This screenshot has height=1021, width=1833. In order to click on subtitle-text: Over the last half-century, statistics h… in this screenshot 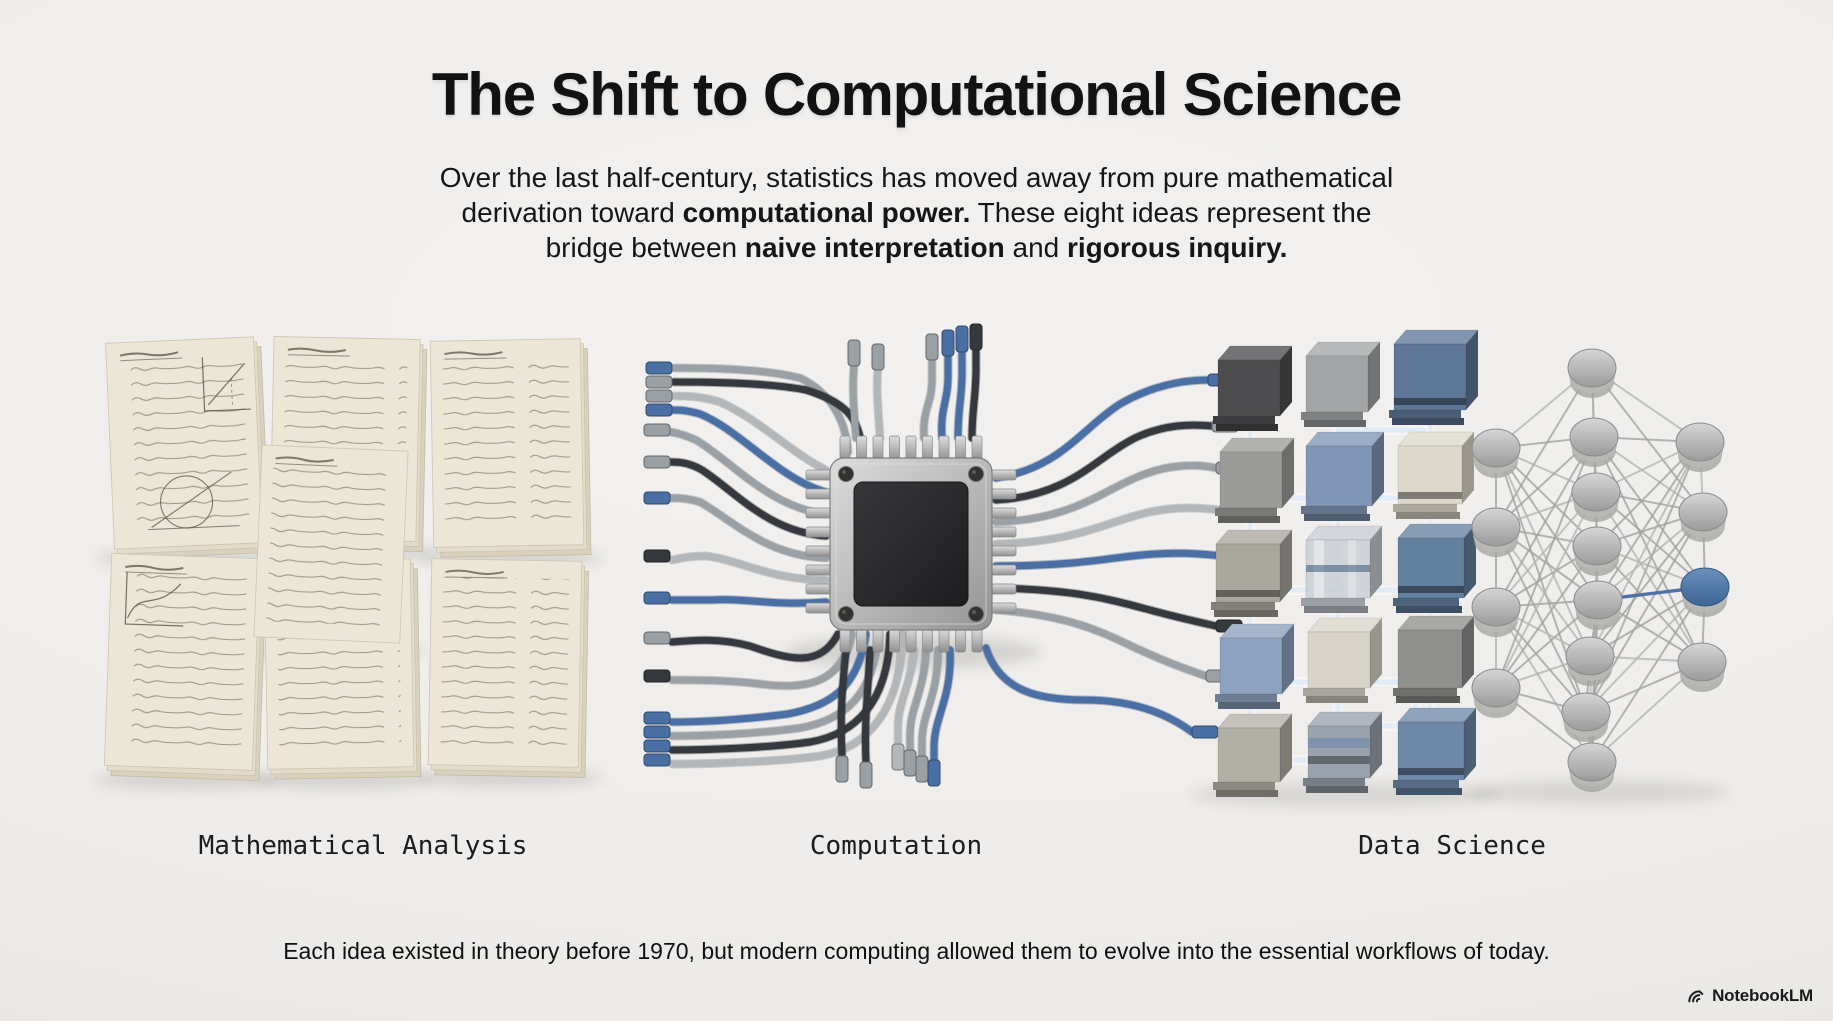, I will do `click(916, 177)`.